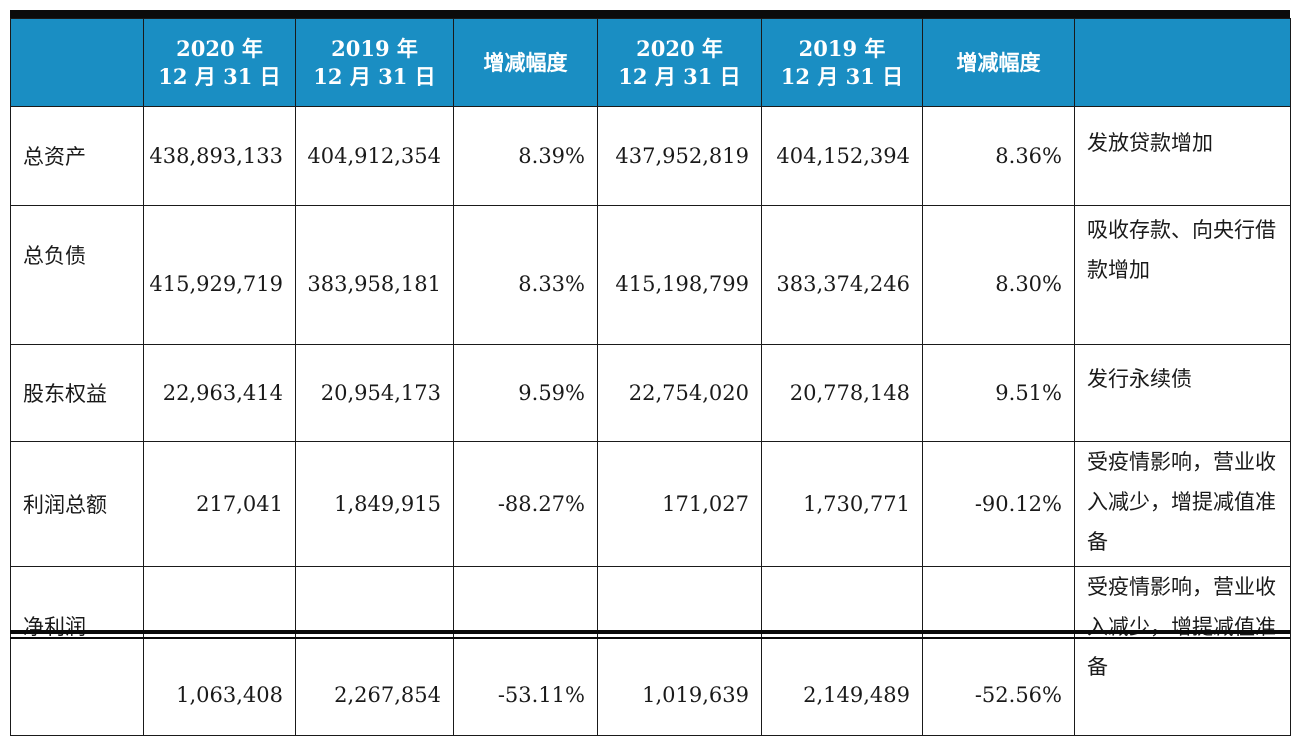 This screenshot has width=1296, height=736. I want to click on cell-value: -53.11%, so click(525, 651).